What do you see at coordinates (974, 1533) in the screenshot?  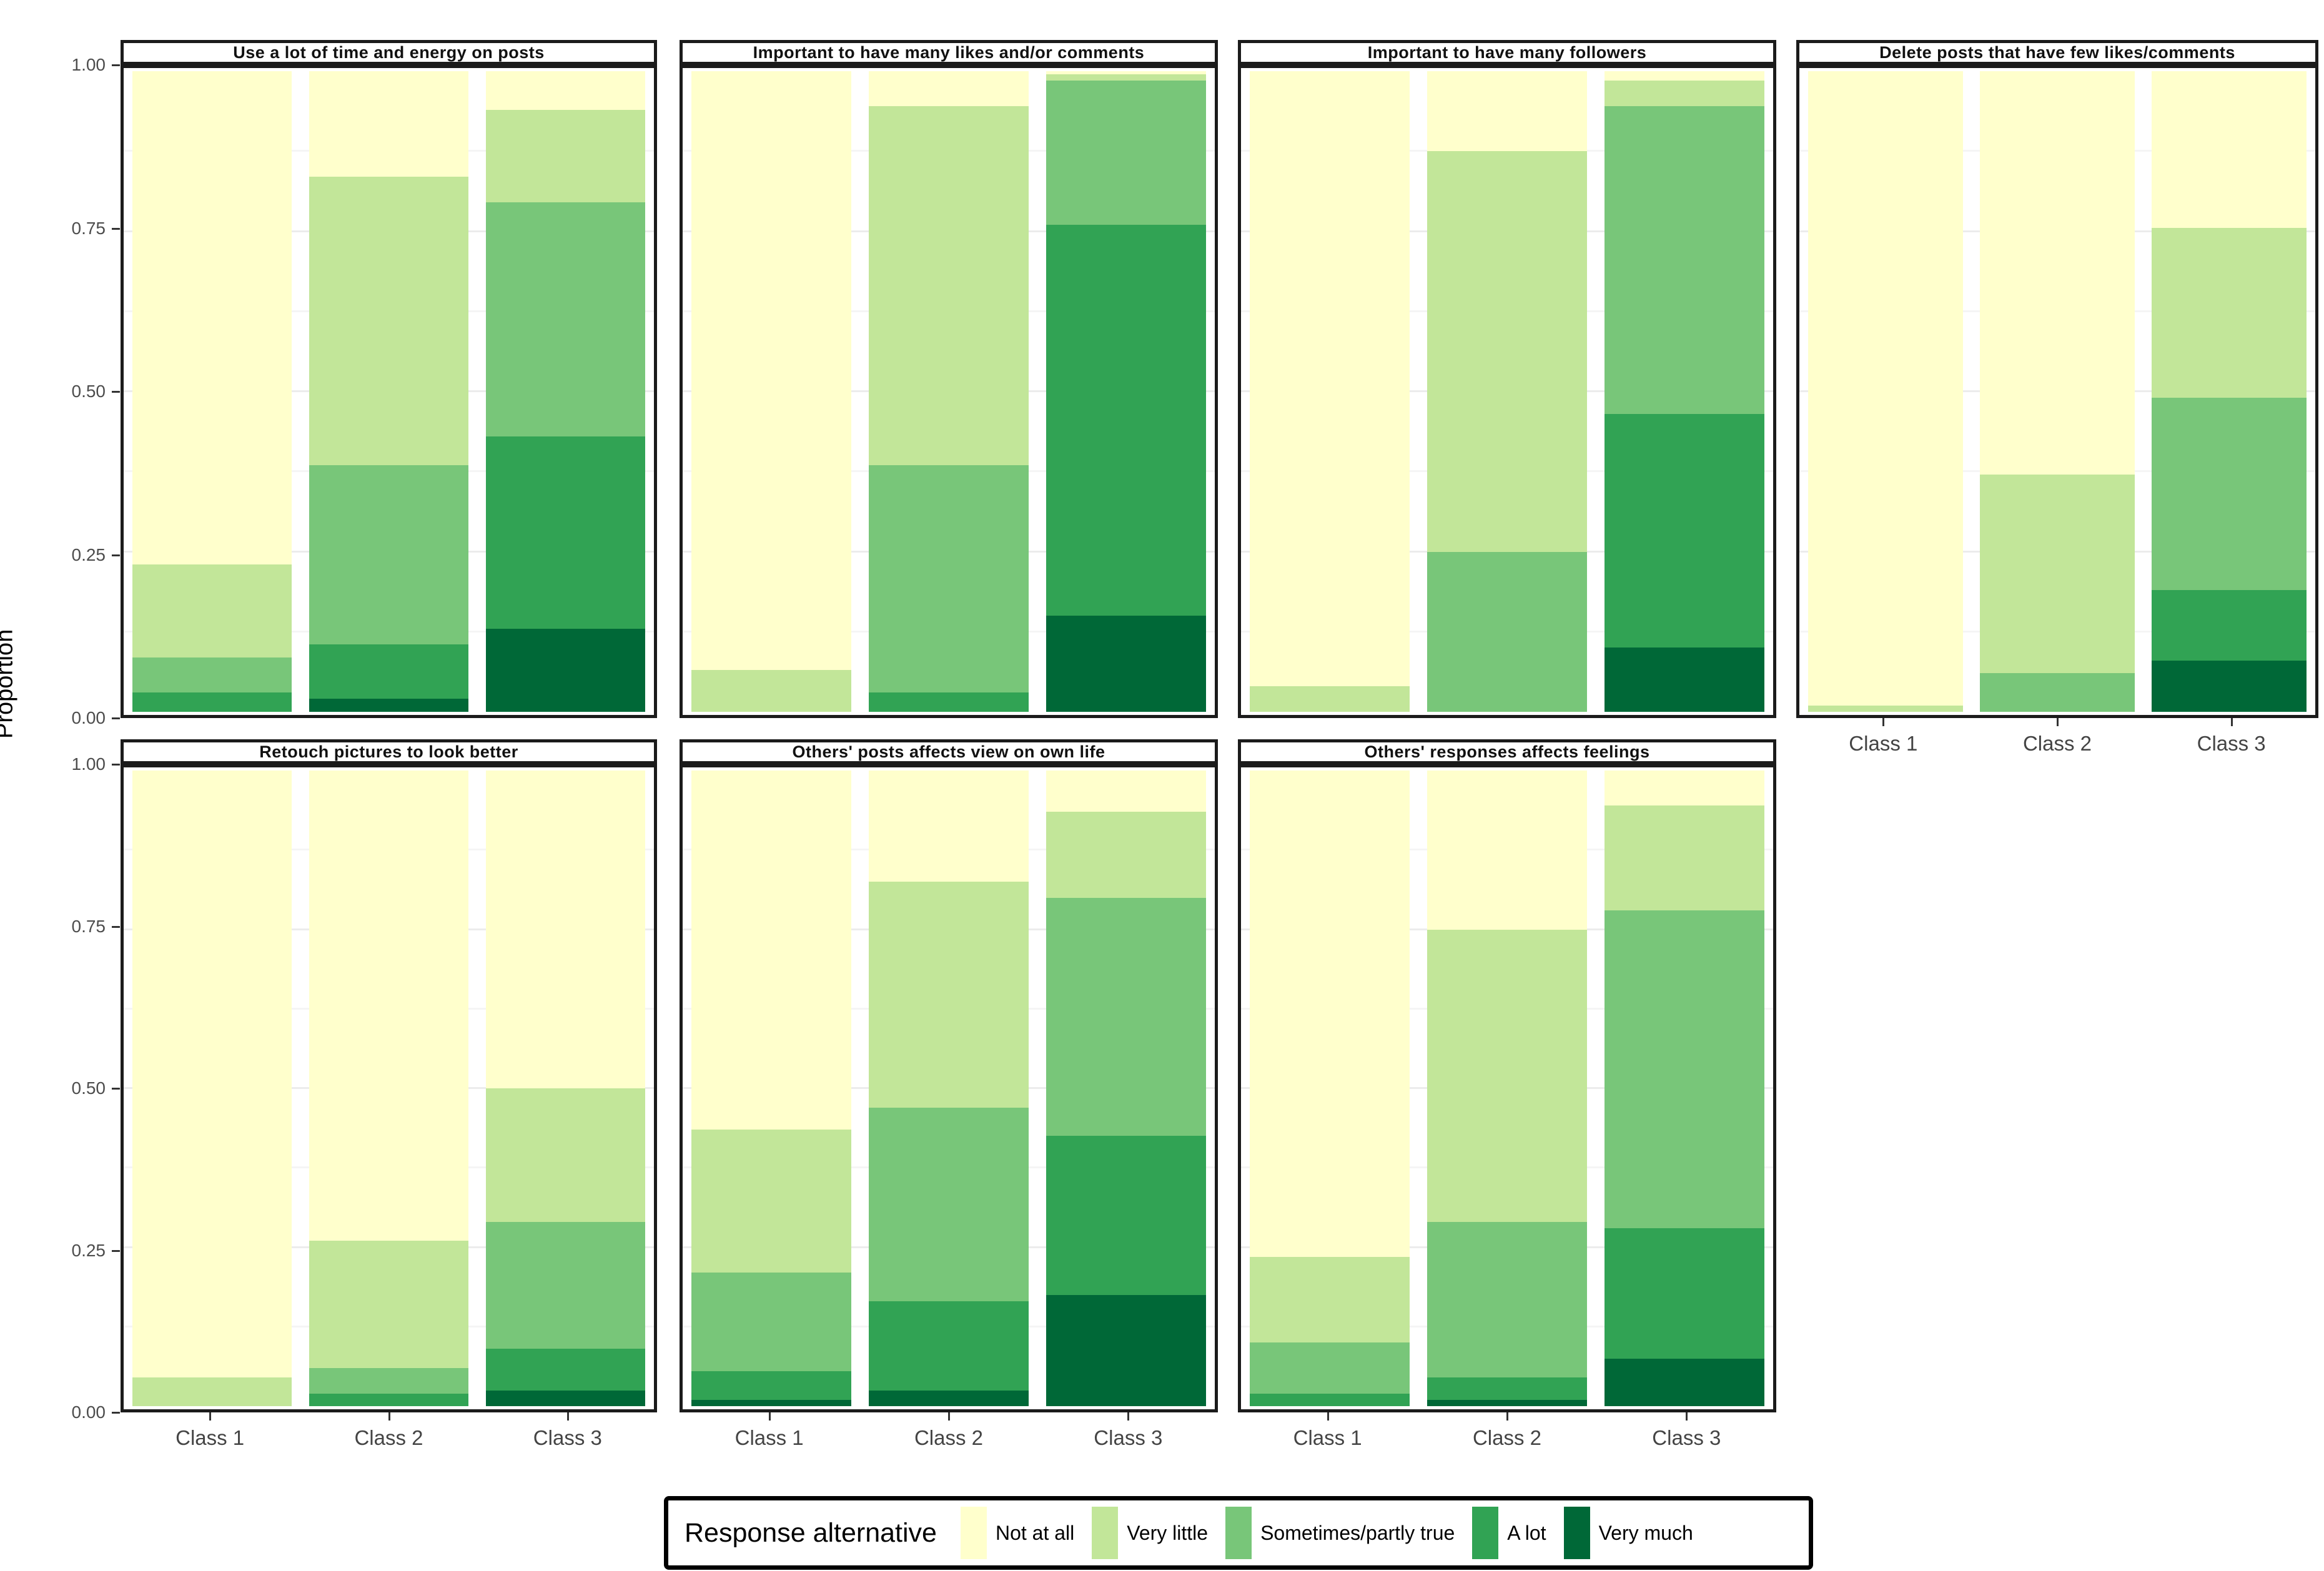 I see `not-at-all-swatch` at bounding box center [974, 1533].